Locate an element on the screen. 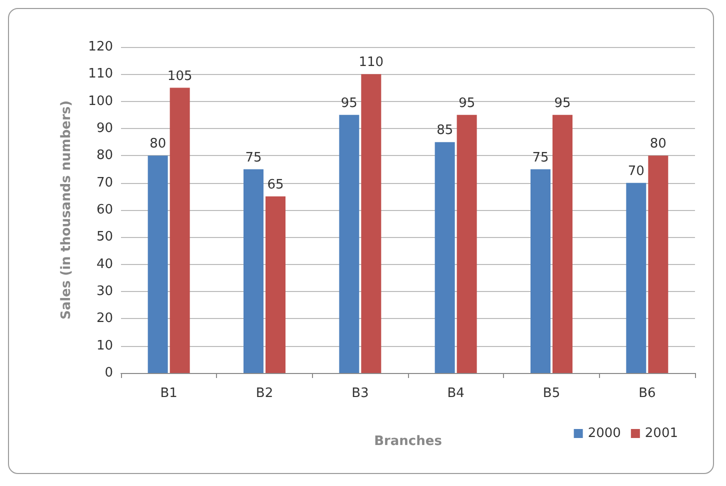 The height and width of the screenshot is (486, 726). x-tick-label: B5 is located at coordinates (551, 393).